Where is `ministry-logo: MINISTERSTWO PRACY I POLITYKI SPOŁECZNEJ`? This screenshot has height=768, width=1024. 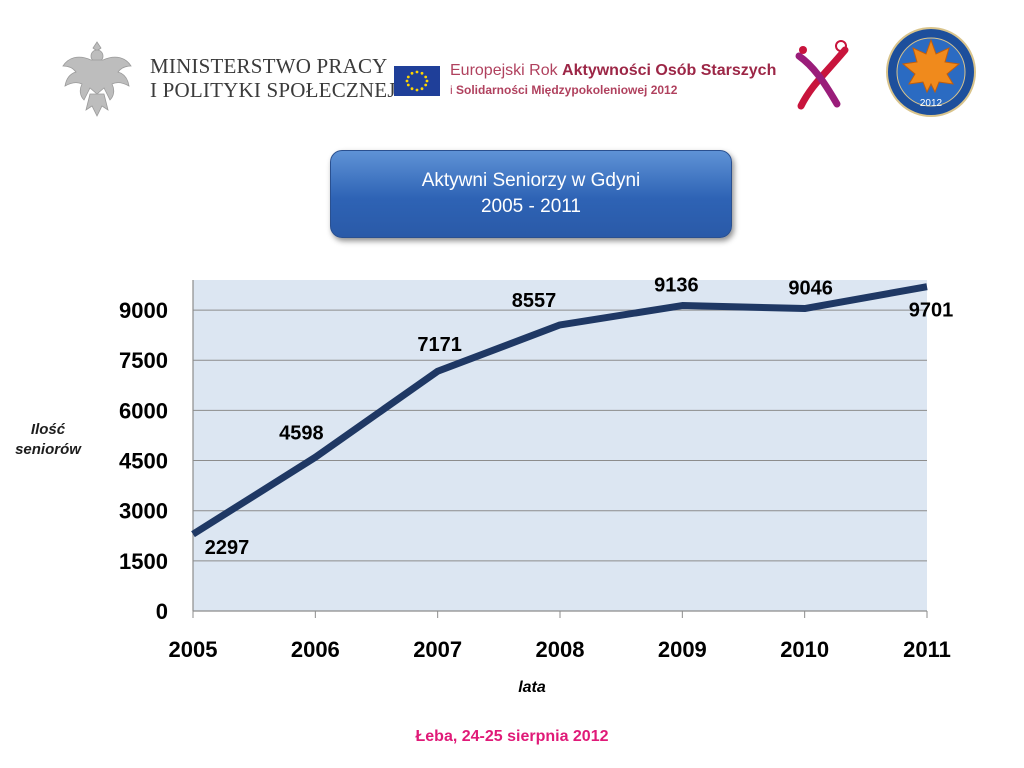
ministry-logo: MINISTERSTWO PRACY I POLITYKI SPOŁECZNEJ is located at coordinates (228, 78).